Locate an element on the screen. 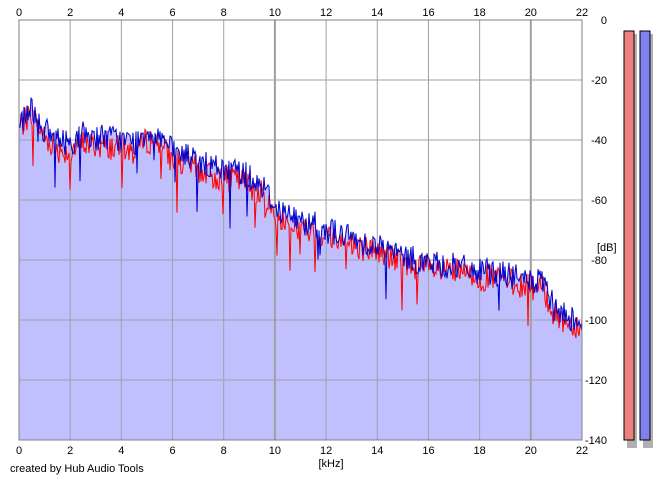 This screenshot has height=481, width=664. y-tick-label: -100 is located at coordinates (596, 321).